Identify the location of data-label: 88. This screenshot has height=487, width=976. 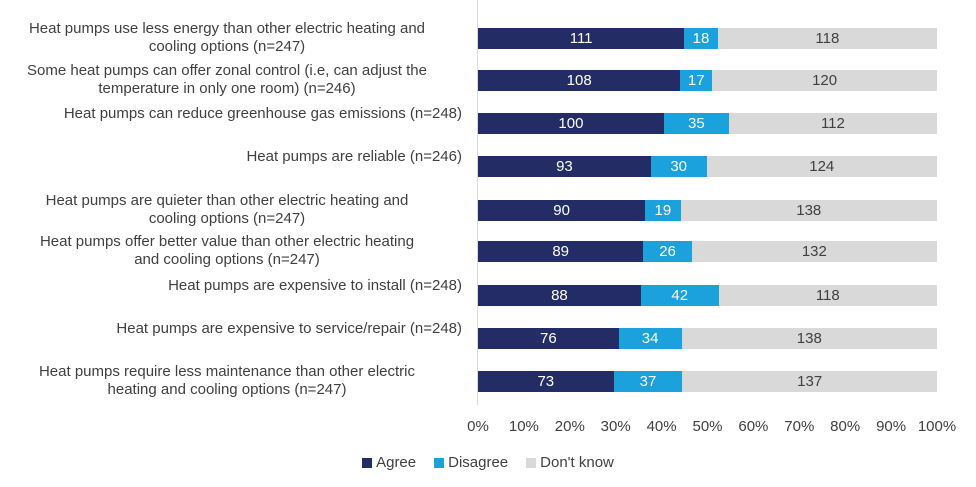
(559, 295).